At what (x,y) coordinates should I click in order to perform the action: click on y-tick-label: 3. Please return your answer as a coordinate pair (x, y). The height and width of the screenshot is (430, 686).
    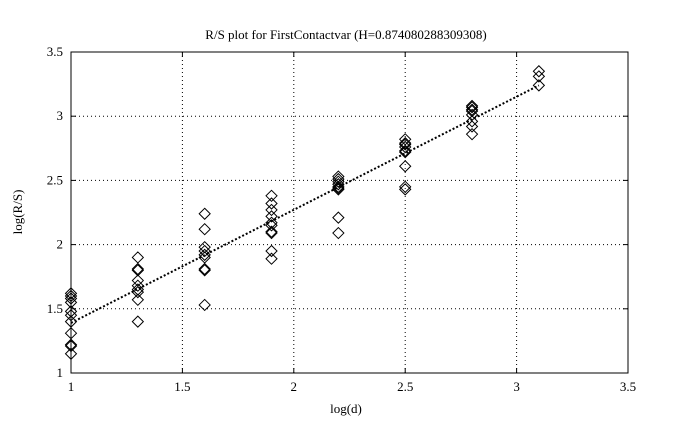
    Looking at the image, I should click on (60, 115).